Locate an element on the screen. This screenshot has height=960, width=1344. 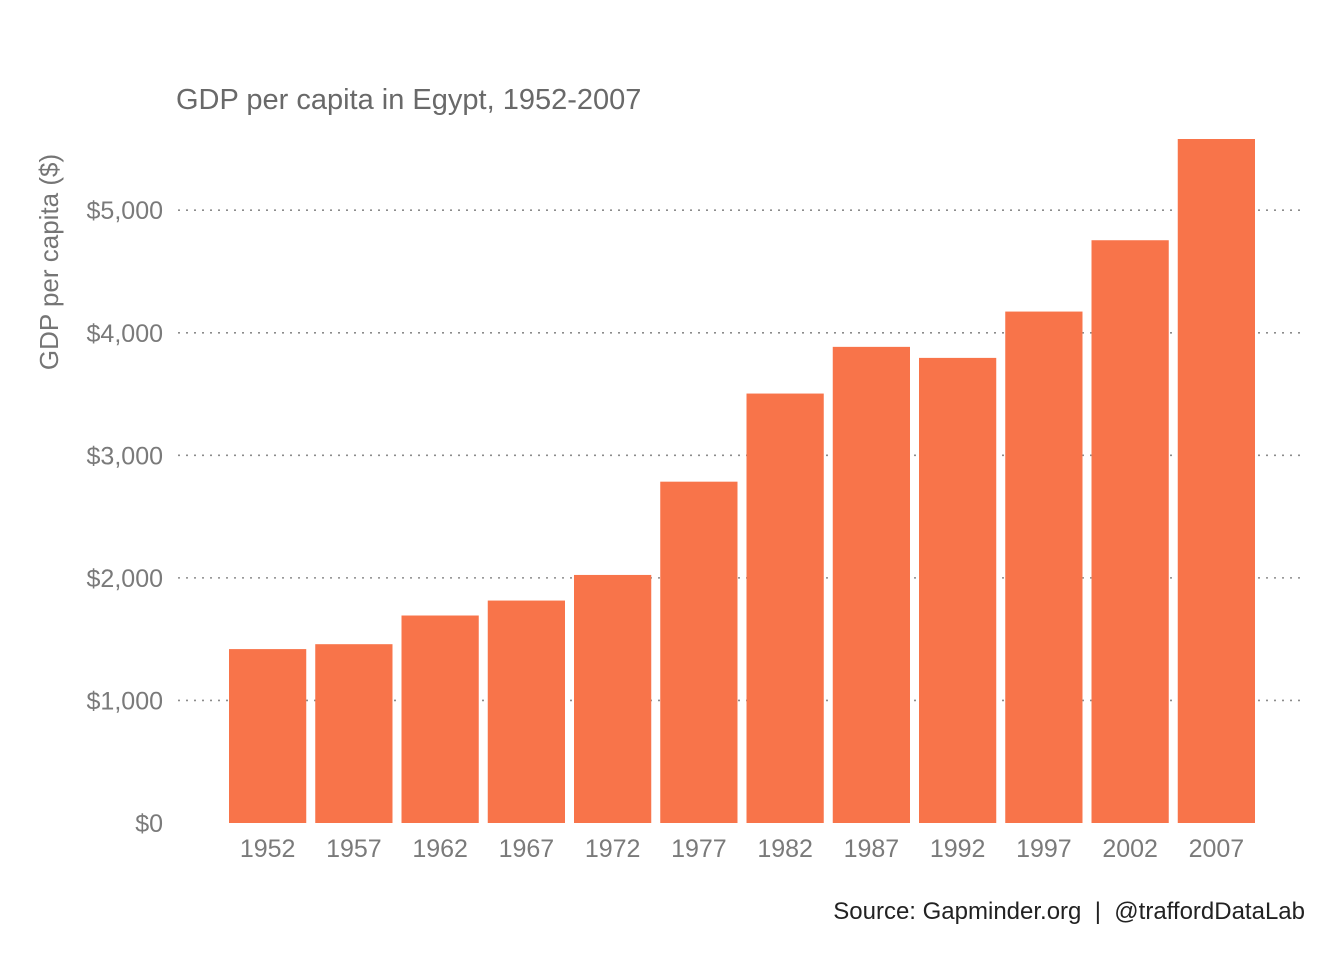
bar-1982 is located at coordinates (785, 608).